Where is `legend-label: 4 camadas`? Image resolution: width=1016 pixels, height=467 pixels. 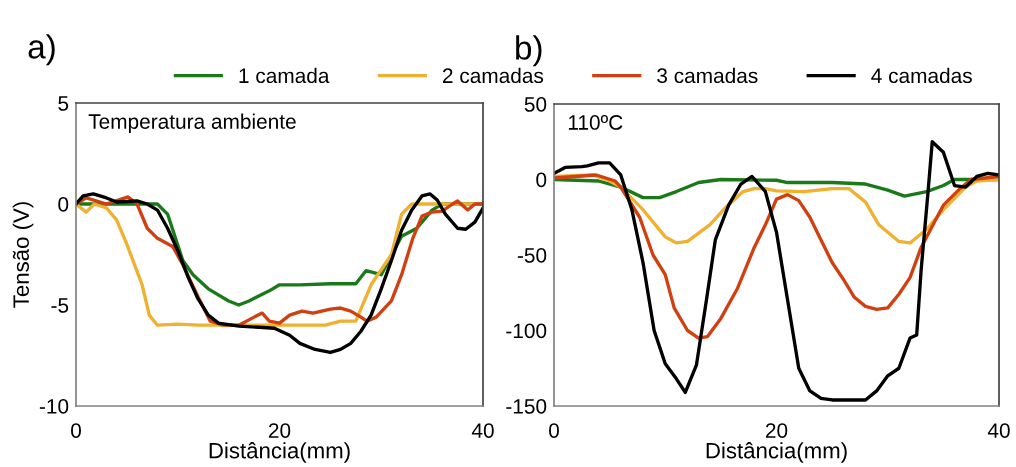
legend-label: 4 camadas is located at coordinates (921, 75).